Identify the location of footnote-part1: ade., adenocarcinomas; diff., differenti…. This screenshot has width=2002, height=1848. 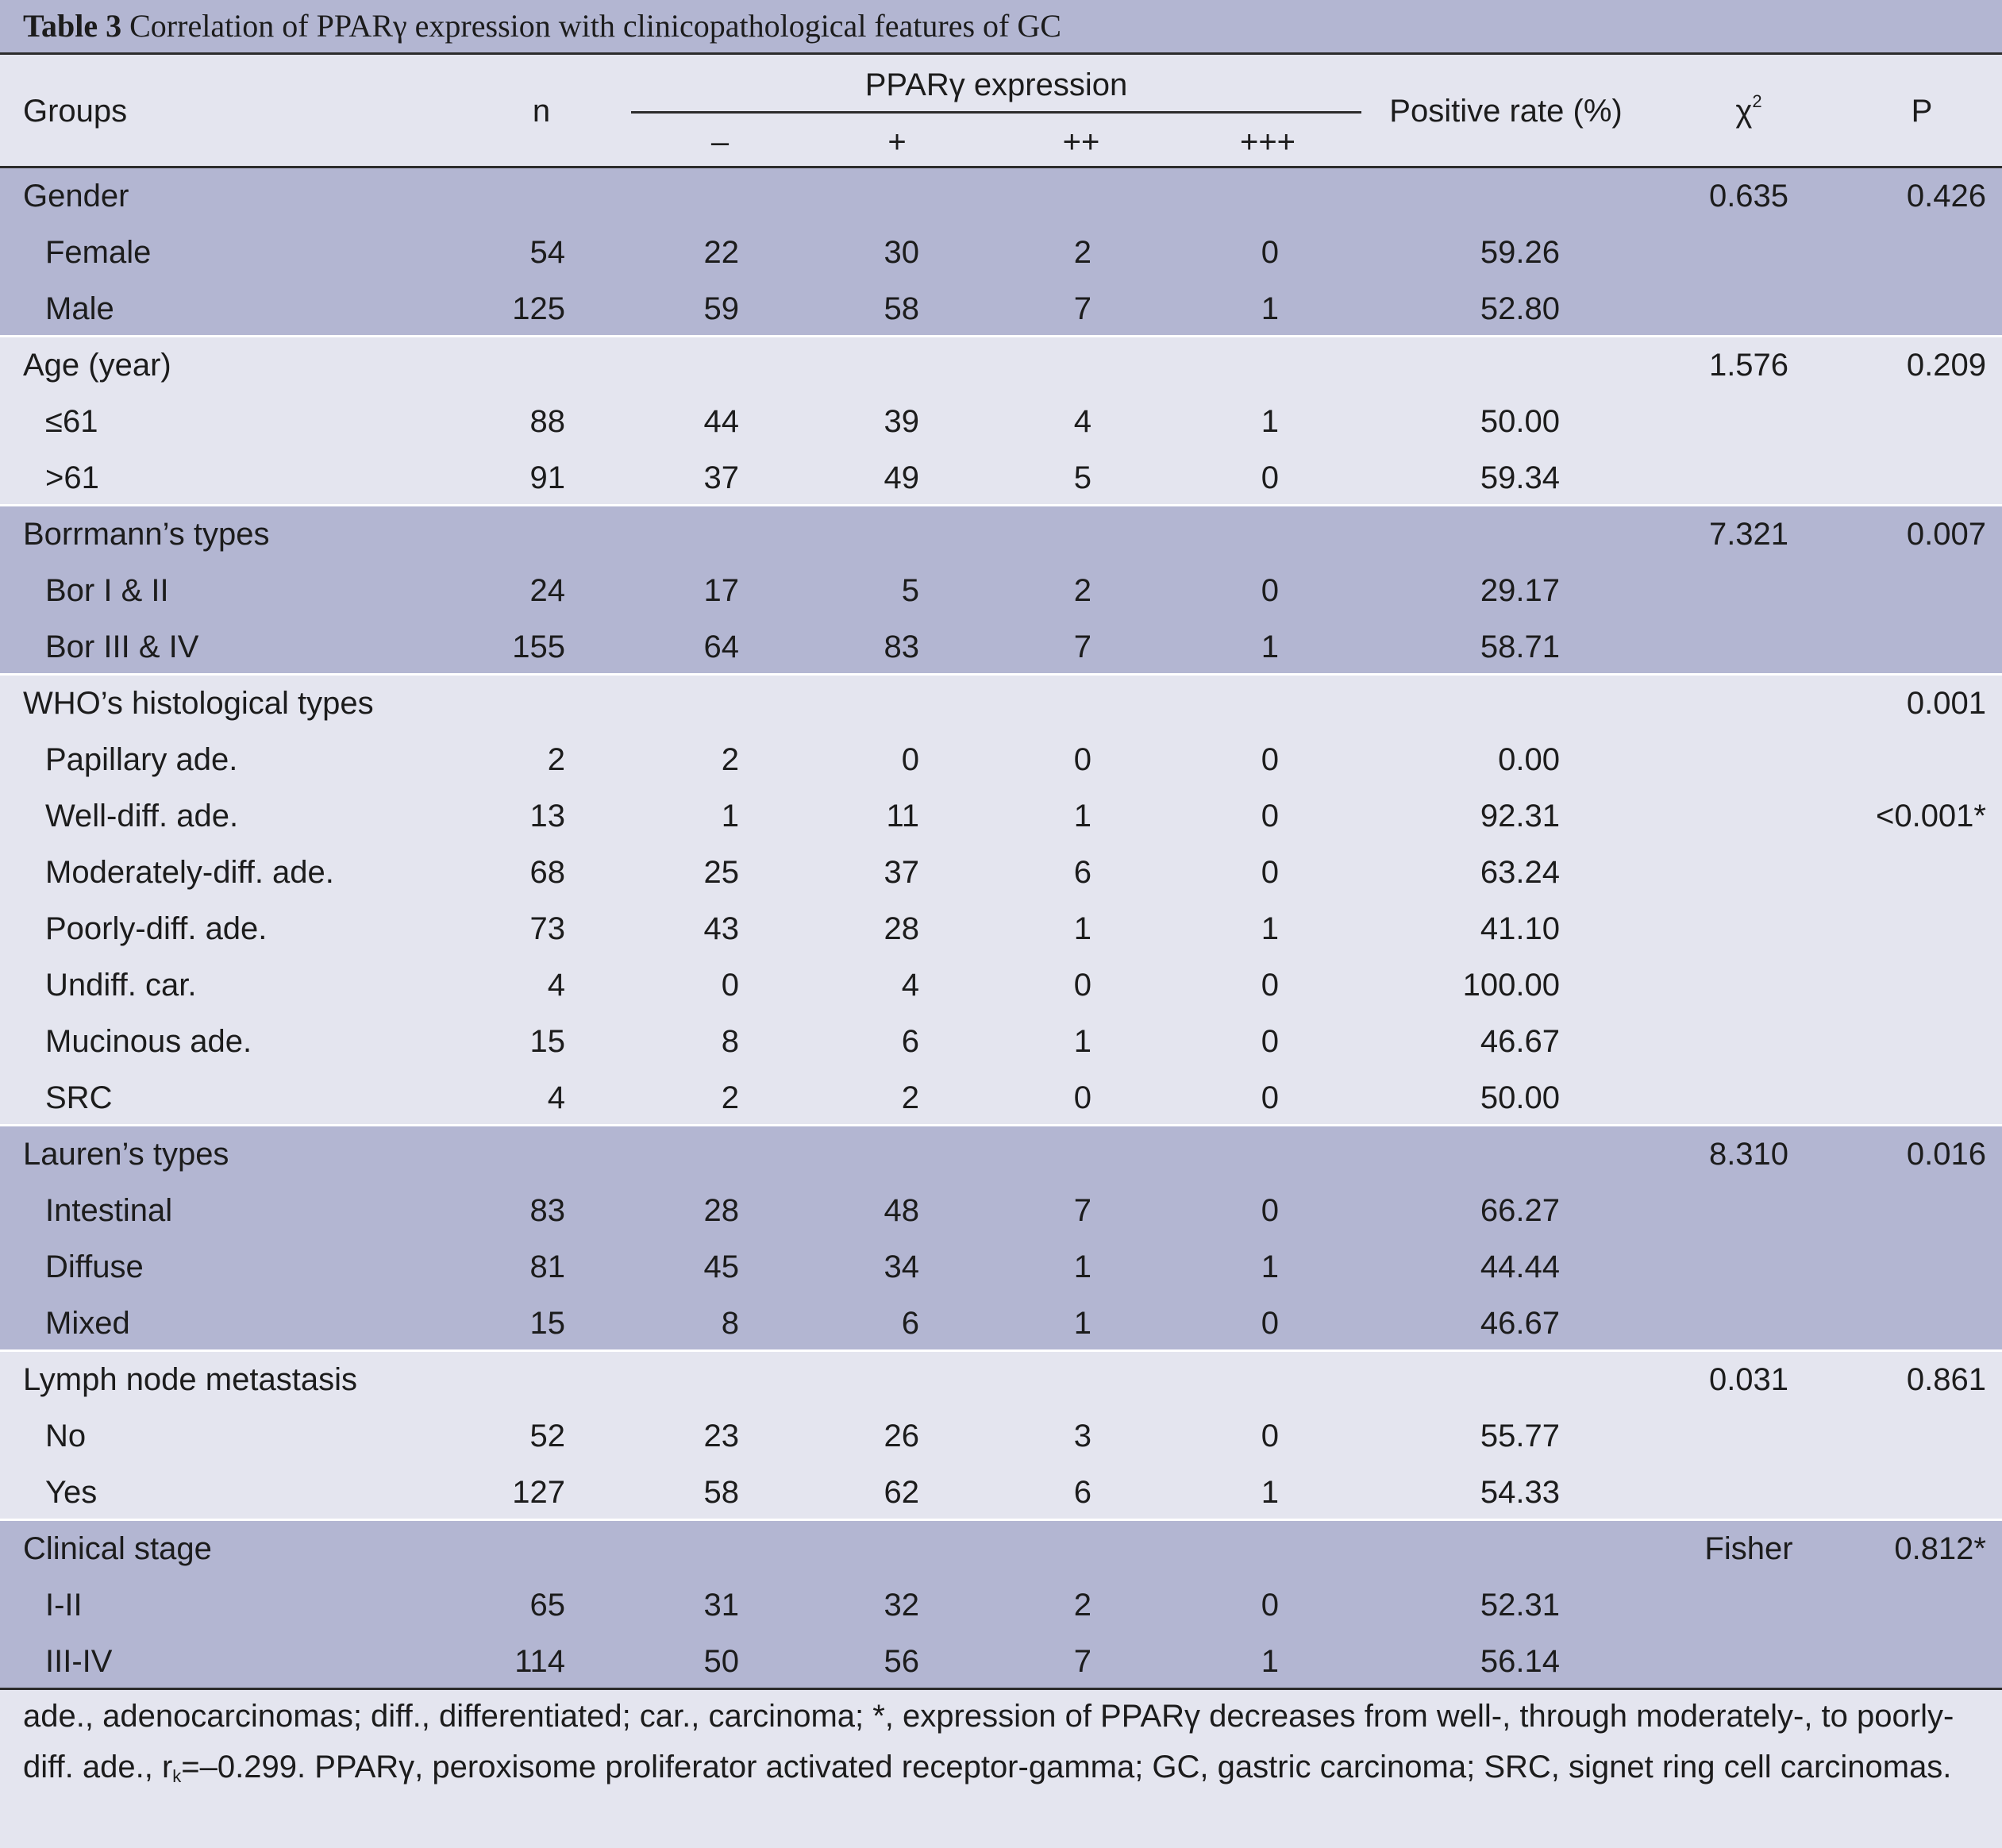
(989, 1741).